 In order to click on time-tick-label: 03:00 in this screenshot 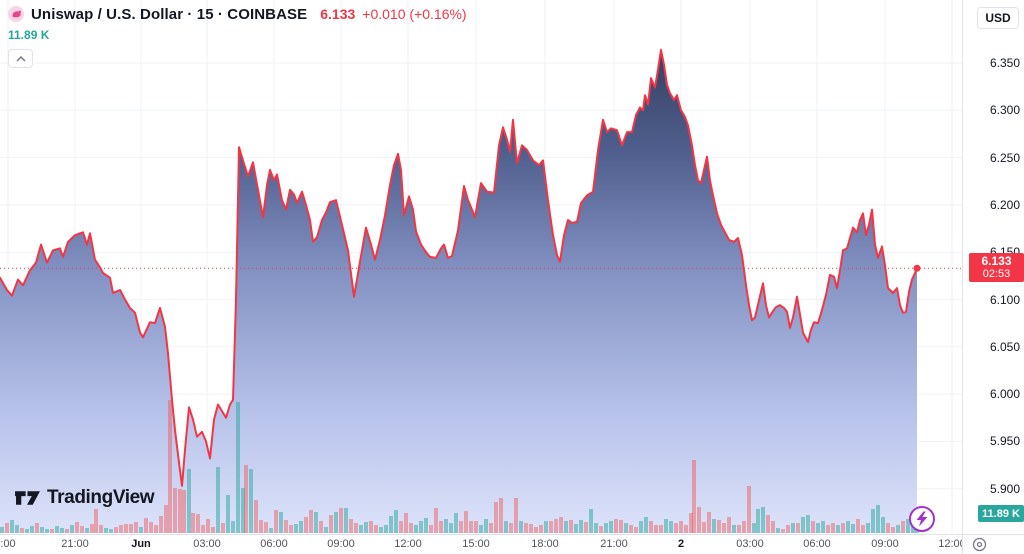, I will do `click(750, 544)`.